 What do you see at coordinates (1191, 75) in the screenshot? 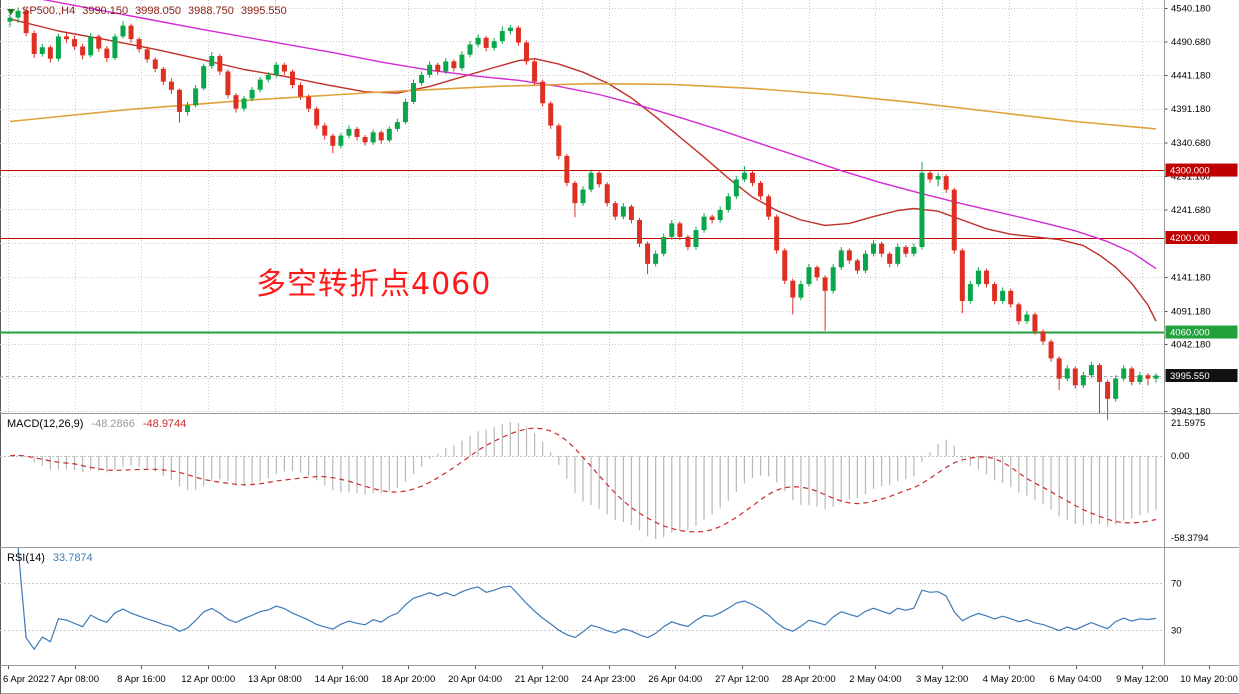
I see `price-tick-label: 4441.180` at bounding box center [1191, 75].